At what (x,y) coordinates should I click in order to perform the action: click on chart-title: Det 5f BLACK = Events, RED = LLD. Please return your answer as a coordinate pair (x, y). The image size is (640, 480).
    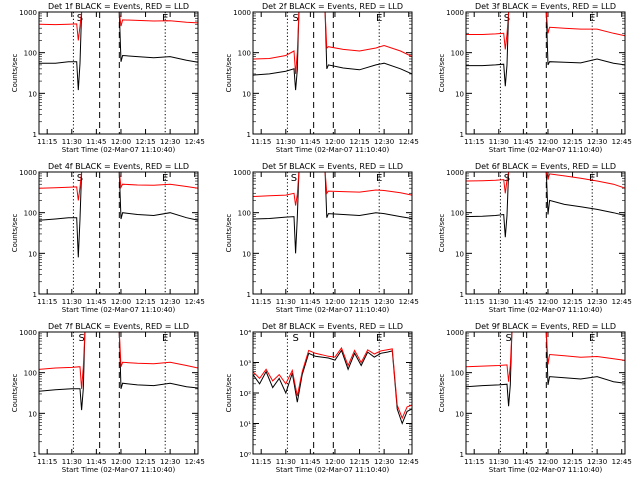
    Looking at the image, I should click on (332, 166).